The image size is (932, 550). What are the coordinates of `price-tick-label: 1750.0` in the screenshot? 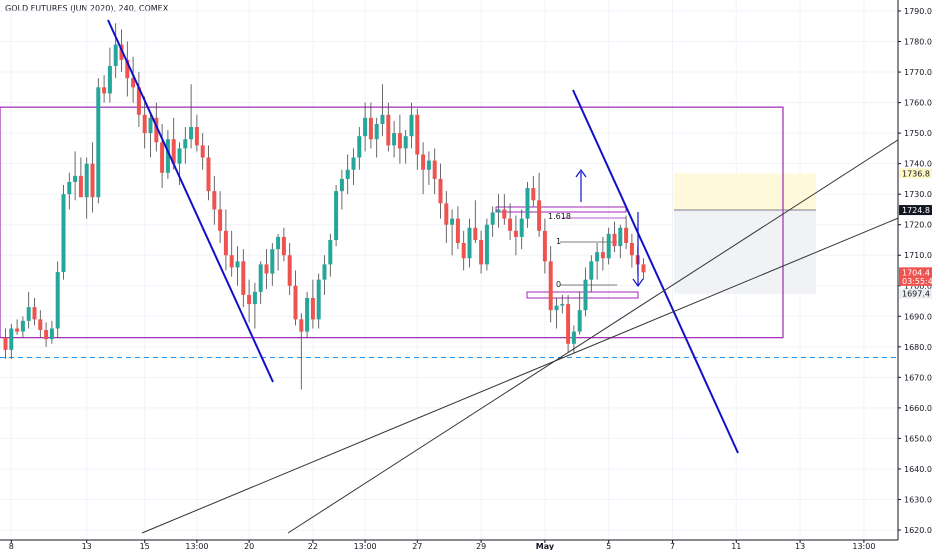 It's located at (918, 133).